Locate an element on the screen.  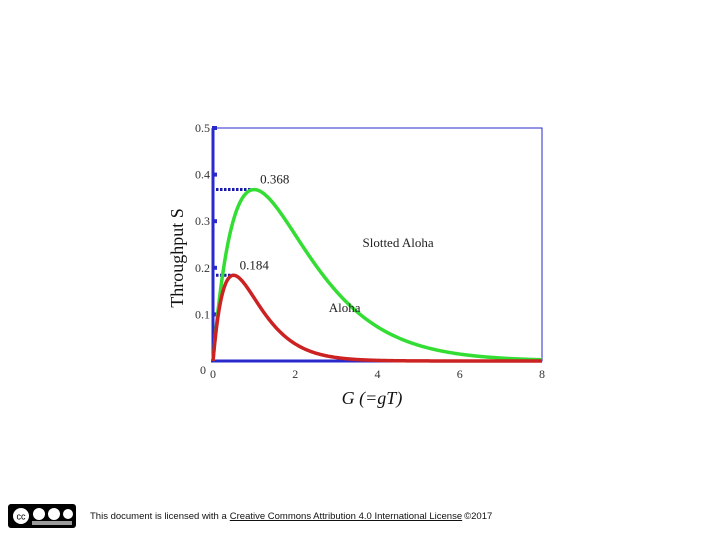
y-tick-label: 0.5 is located at coordinates (202, 128).